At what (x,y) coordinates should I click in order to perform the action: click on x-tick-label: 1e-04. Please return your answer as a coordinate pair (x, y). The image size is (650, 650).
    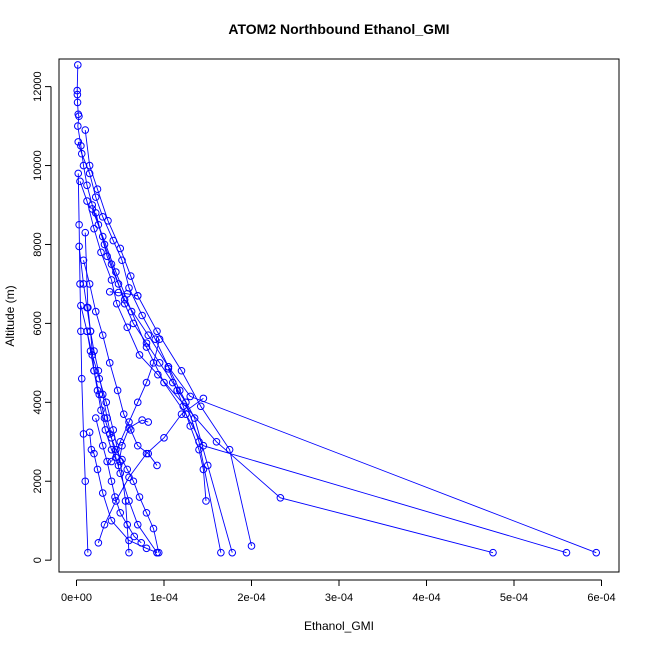
    Looking at the image, I should click on (164, 598).